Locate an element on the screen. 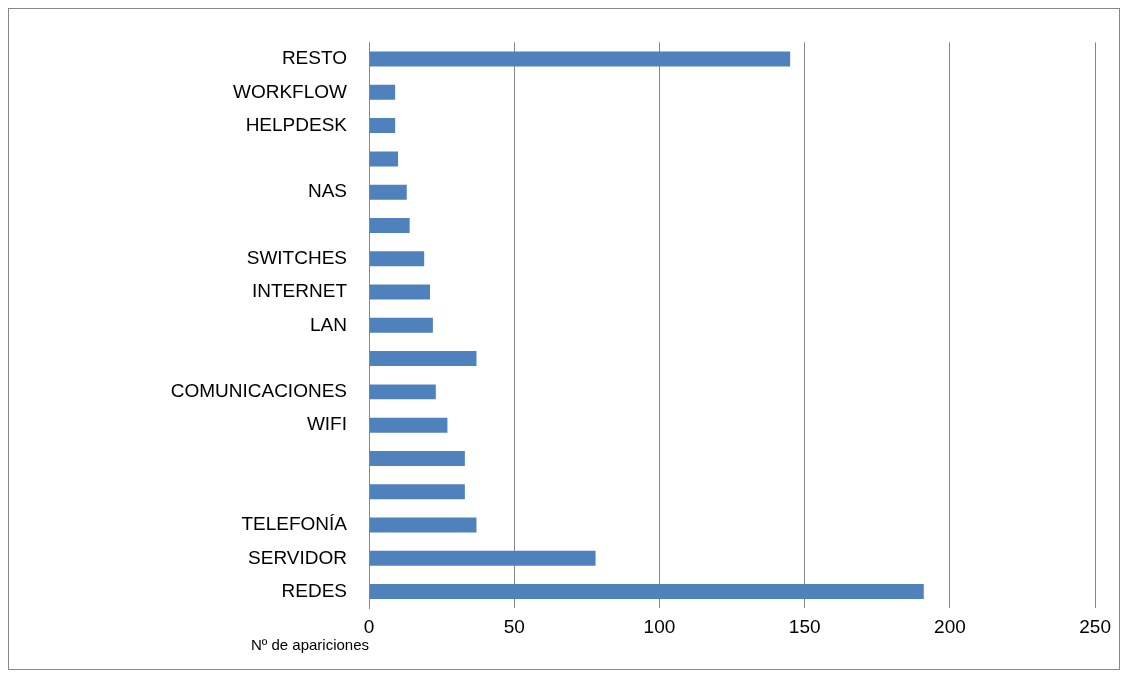 This screenshot has height=675, width=1129. y-tick-label: INTERNET is located at coordinates (300, 291).